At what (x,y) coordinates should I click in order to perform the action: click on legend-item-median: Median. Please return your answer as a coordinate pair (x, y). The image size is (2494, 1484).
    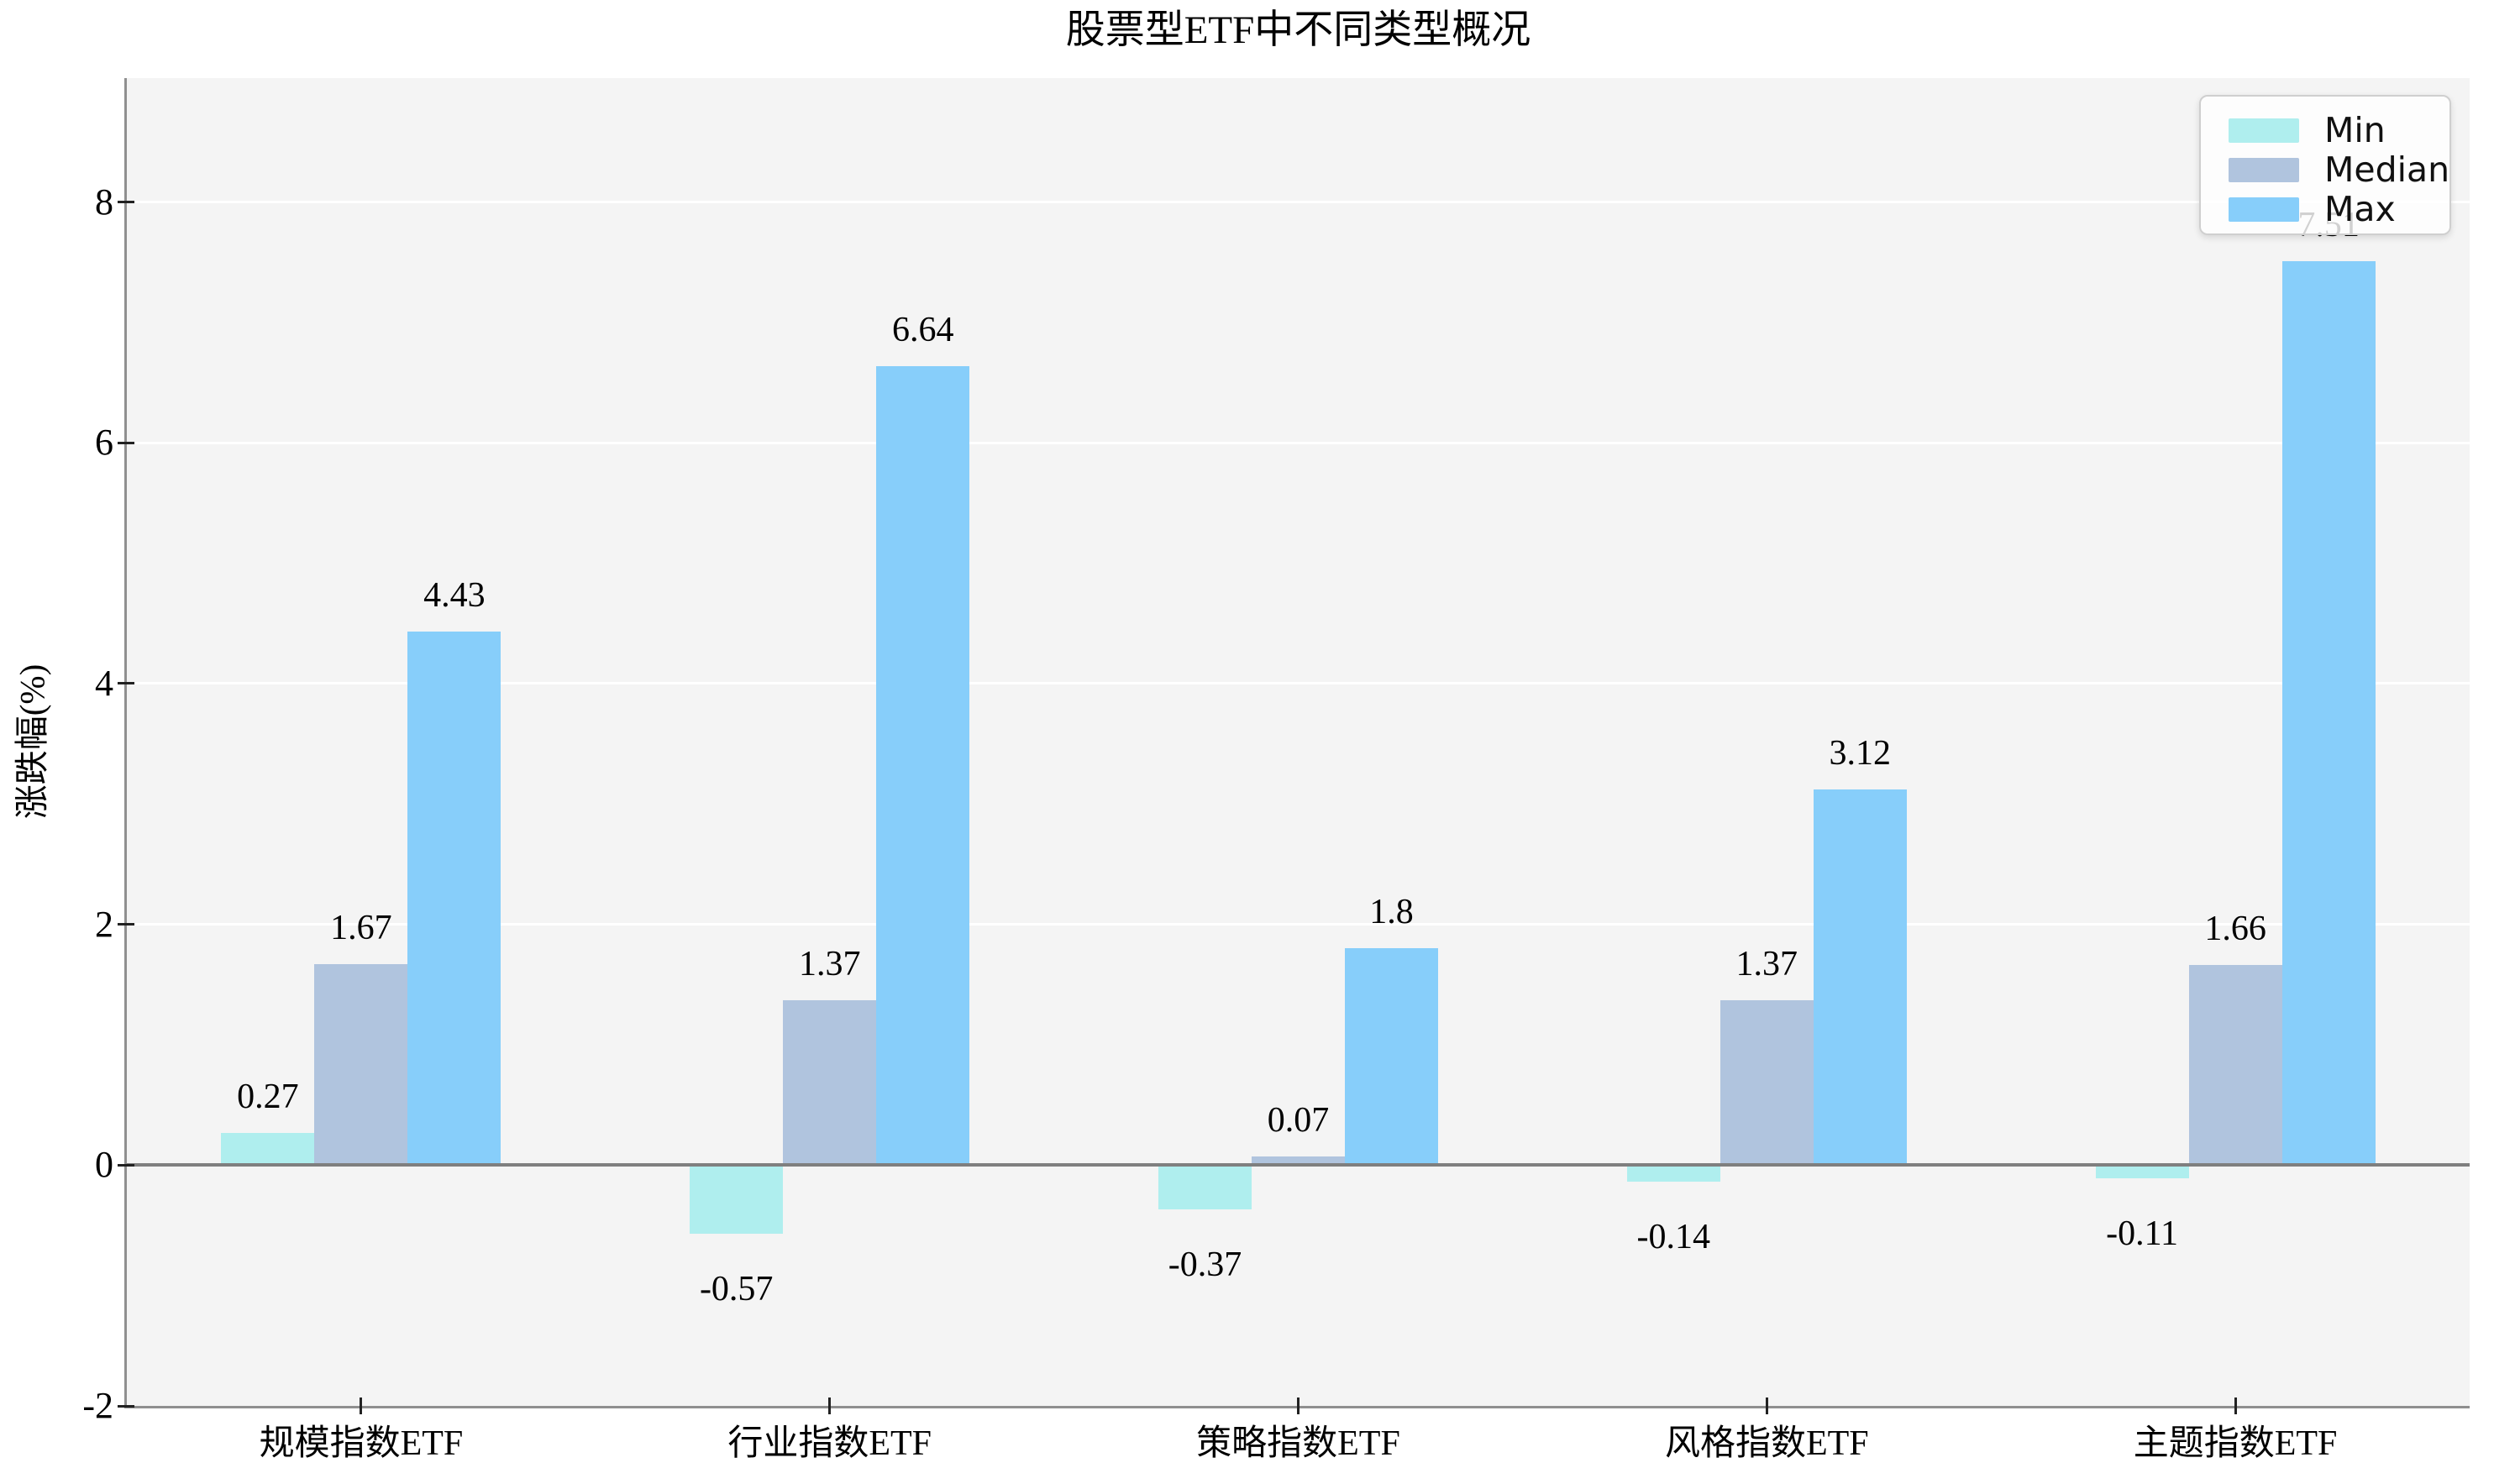
    Looking at the image, I should click on (2339, 170).